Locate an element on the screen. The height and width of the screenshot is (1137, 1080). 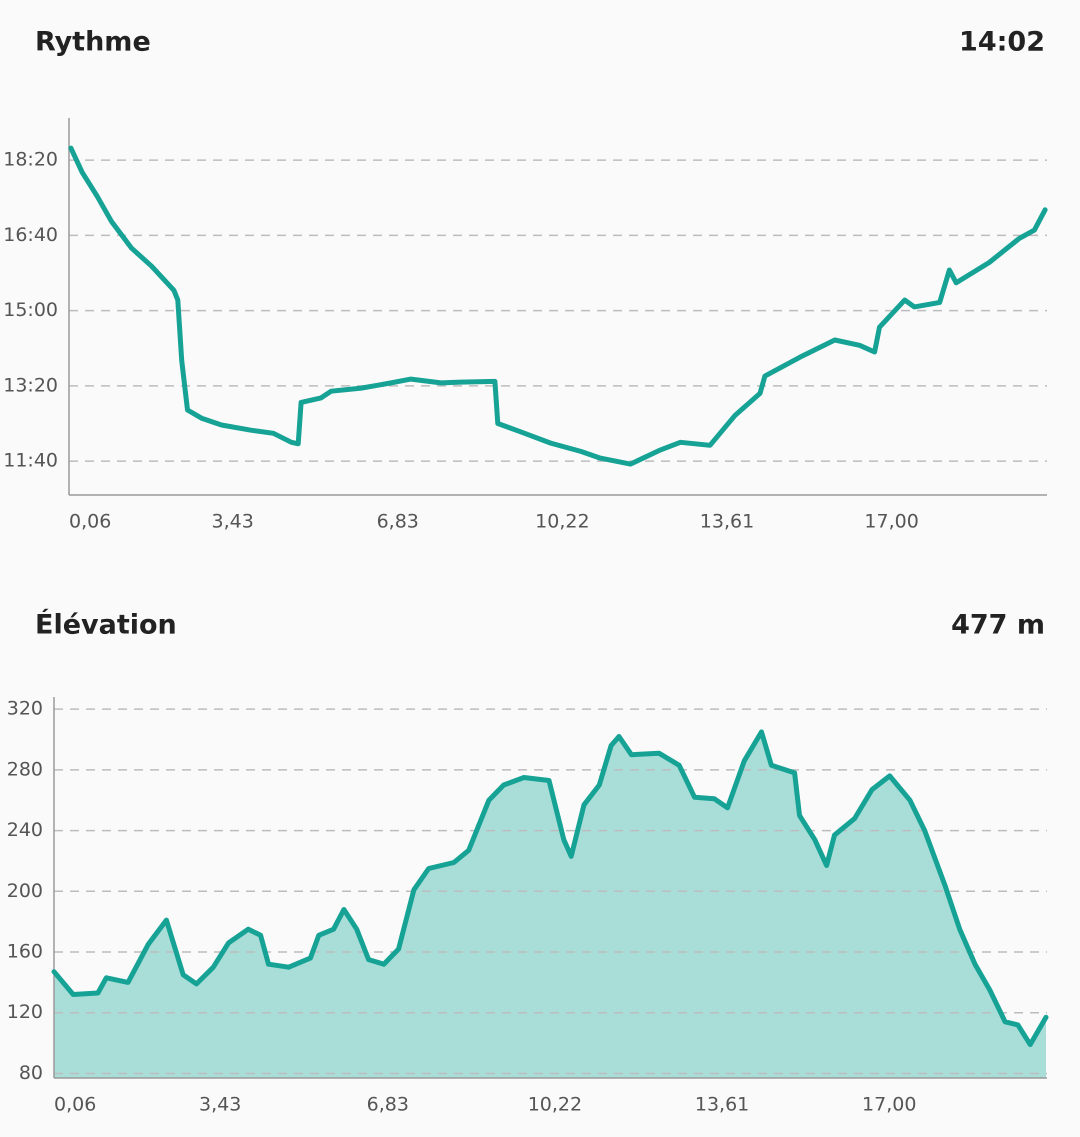
y-tick-label: 13:20 is located at coordinates (30, 385).